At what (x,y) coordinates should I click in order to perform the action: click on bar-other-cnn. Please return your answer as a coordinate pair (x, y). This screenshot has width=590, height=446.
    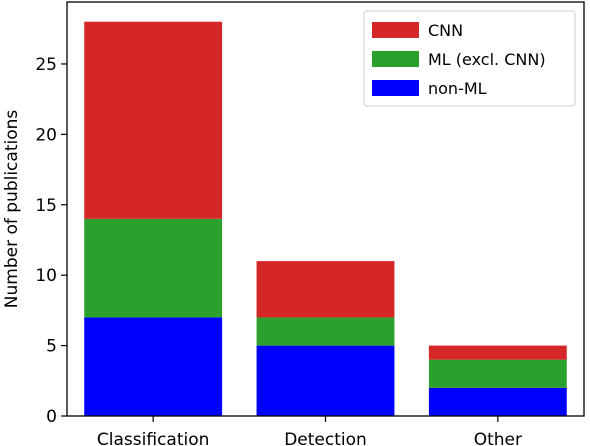
    Looking at the image, I should click on (497, 352).